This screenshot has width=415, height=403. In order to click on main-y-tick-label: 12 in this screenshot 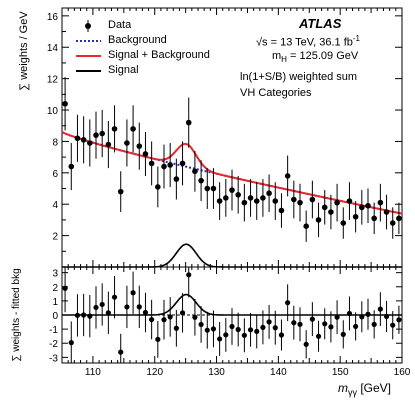, I will do `click(53, 80)`.